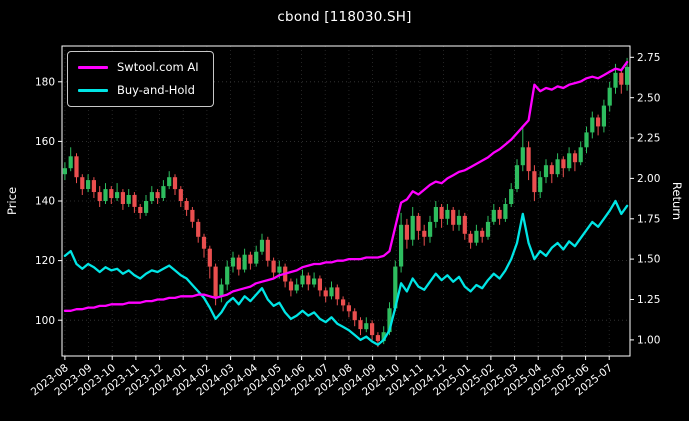 Image resolution: width=689 pixels, height=421 pixels. What do you see at coordinates (45, 202) in the screenshot?
I see `svg-text: 140` at bounding box center [45, 202].